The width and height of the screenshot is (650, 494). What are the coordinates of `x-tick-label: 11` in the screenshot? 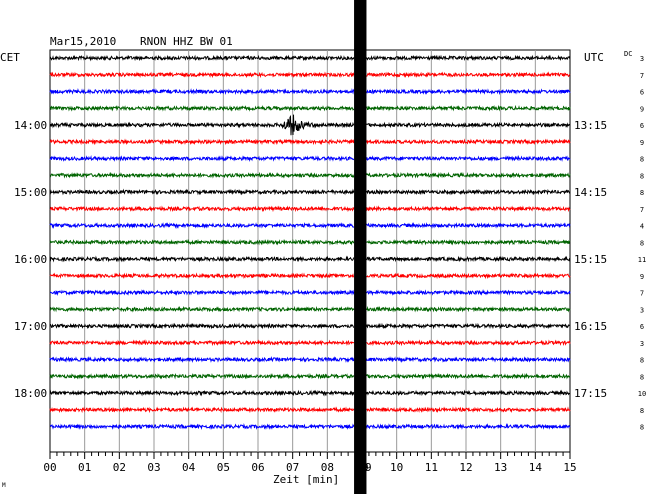 It's located at (431, 467).